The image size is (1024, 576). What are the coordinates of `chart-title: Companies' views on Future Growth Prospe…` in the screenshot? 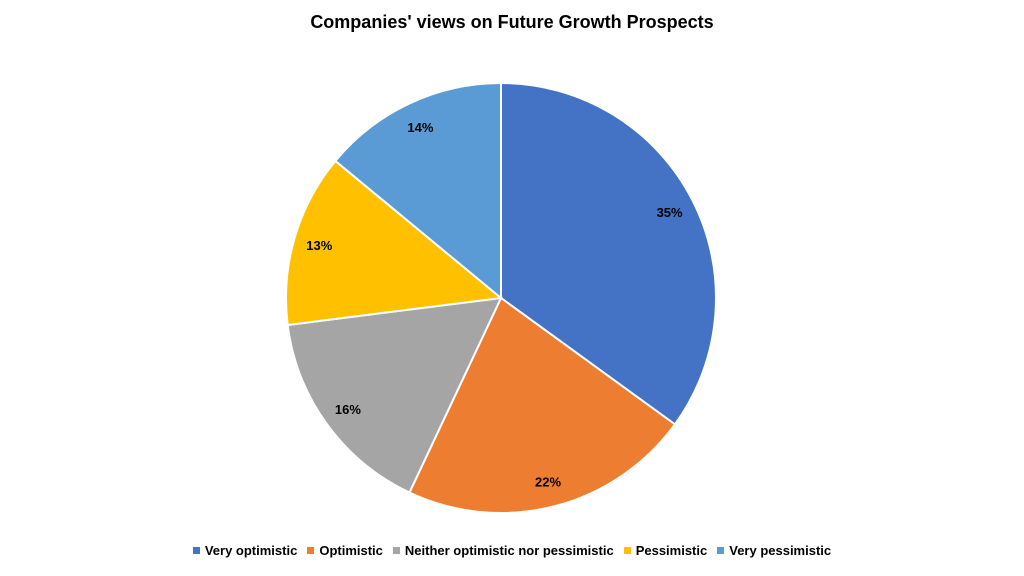 It's located at (512, 22).